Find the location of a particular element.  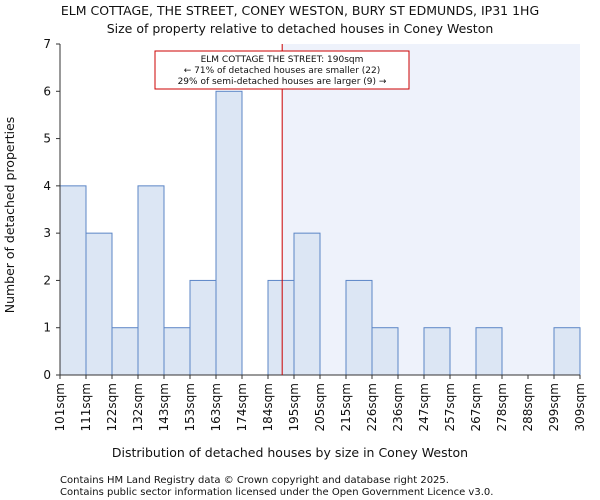

x-tick-label: 153sqm is located at coordinates (190, 407).